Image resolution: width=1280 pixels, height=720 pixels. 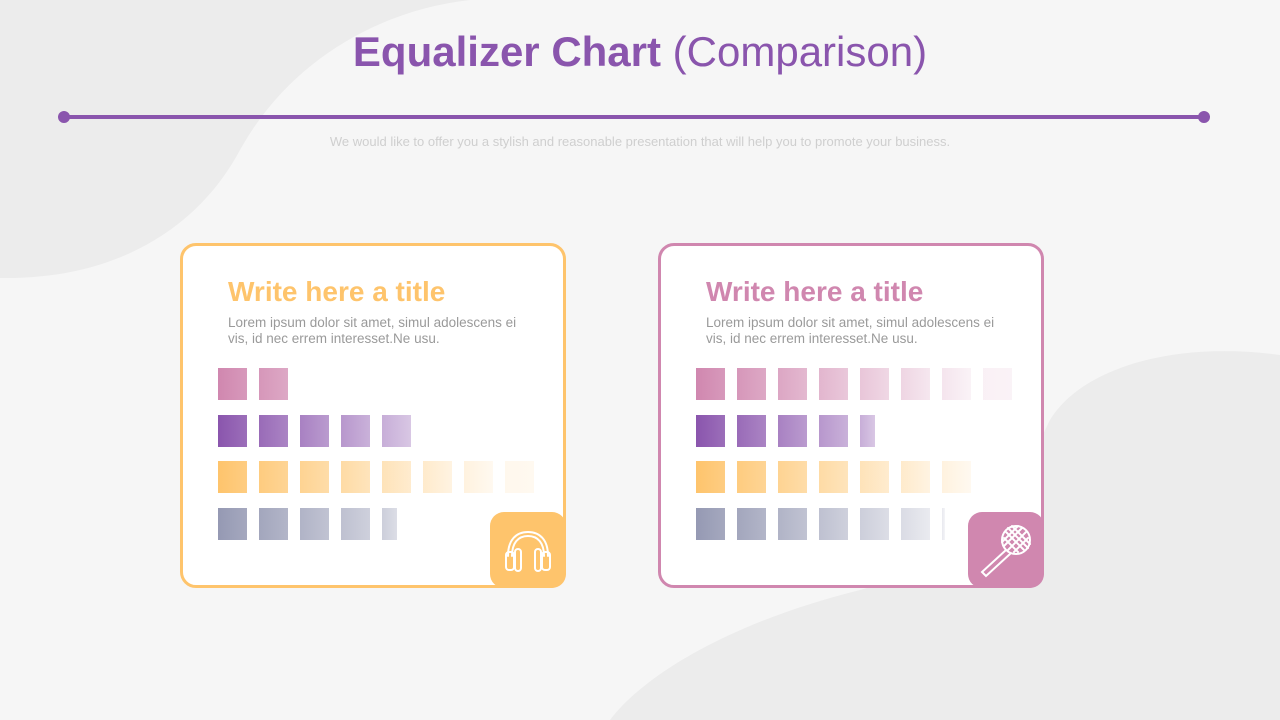 I want to click on microphone-badge, so click(x=1006, y=550).